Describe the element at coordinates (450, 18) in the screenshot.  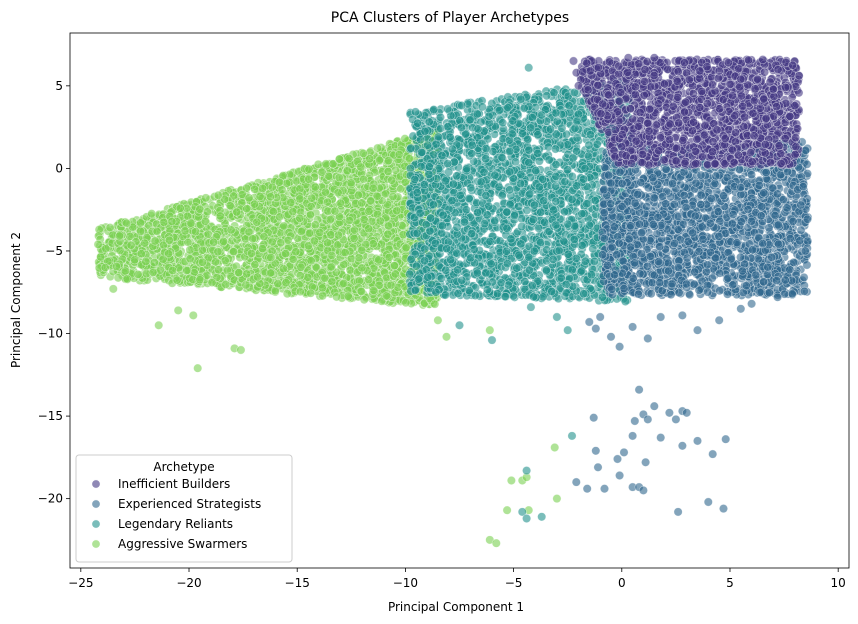
I see `chart-title: PCA Clusters of Player Archetypes` at that location.